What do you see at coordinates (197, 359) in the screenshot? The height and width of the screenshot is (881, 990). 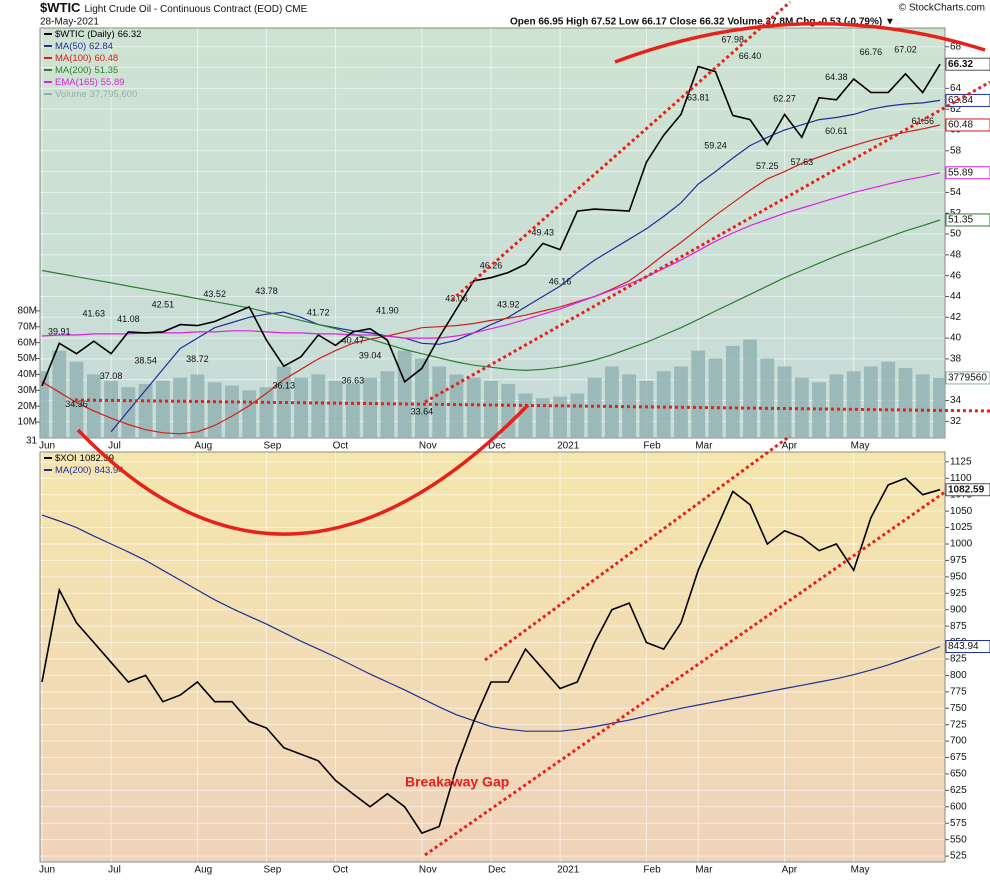 I see `price-label: 38.72` at bounding box center [197, 359].